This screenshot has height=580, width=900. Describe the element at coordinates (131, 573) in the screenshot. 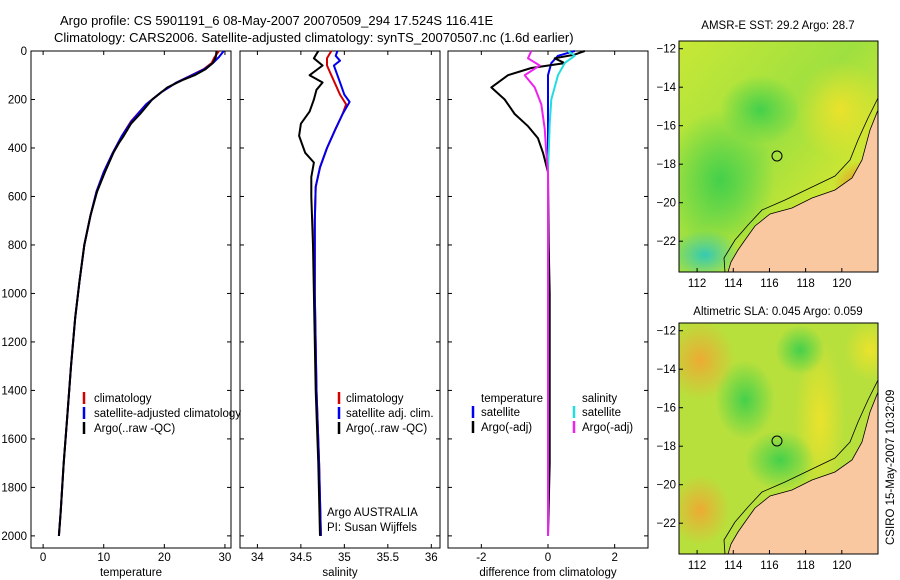

I see `temperature-xlabel: temperature` at that location.